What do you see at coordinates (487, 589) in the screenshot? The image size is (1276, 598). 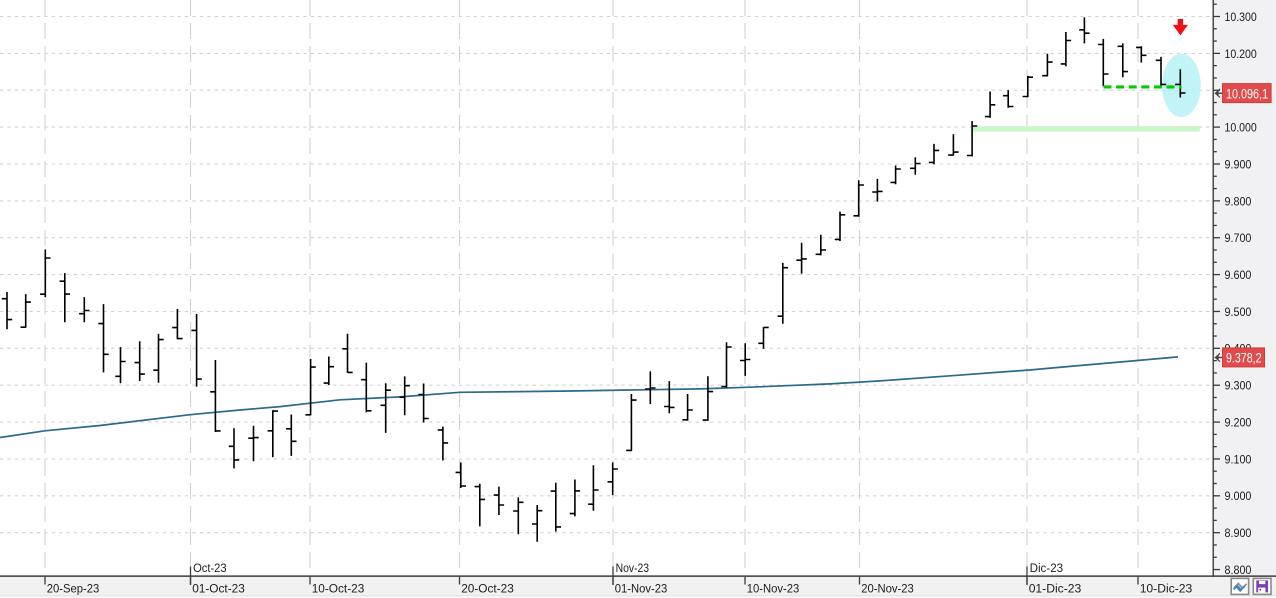 I see `svg-text: 20-Oct-23` at bounding box center [487, 589].